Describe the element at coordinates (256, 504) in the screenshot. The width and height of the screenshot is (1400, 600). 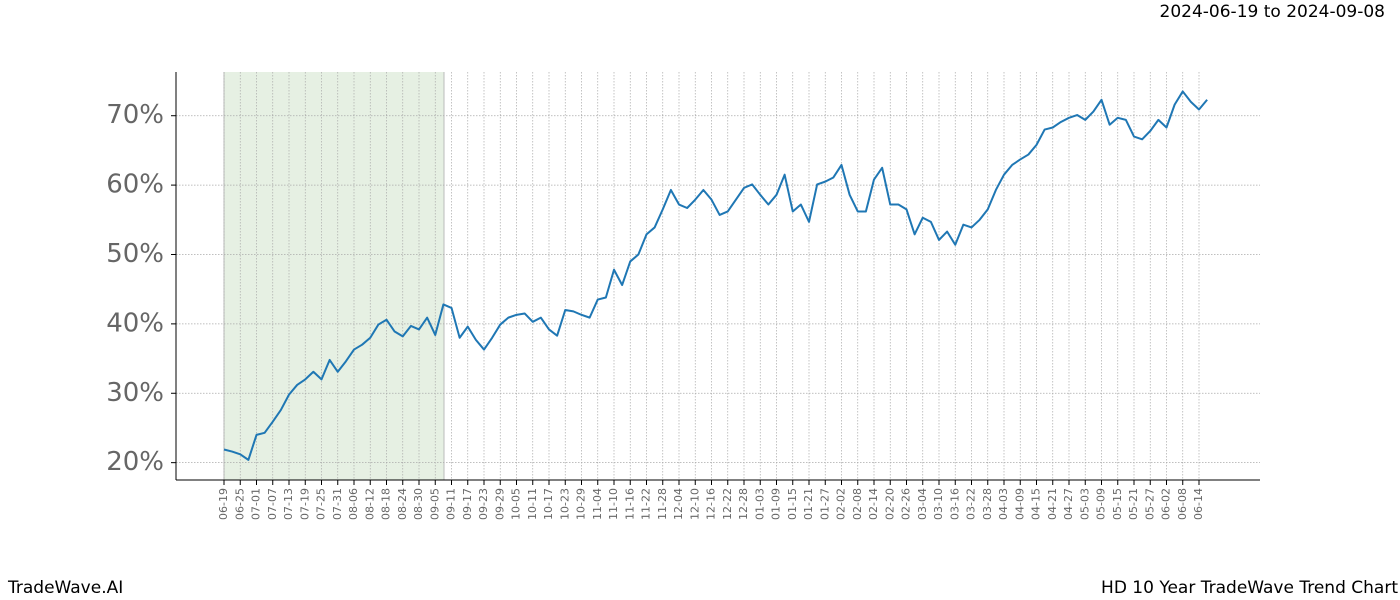
I see `x-tick-label: 07-01` at that location.